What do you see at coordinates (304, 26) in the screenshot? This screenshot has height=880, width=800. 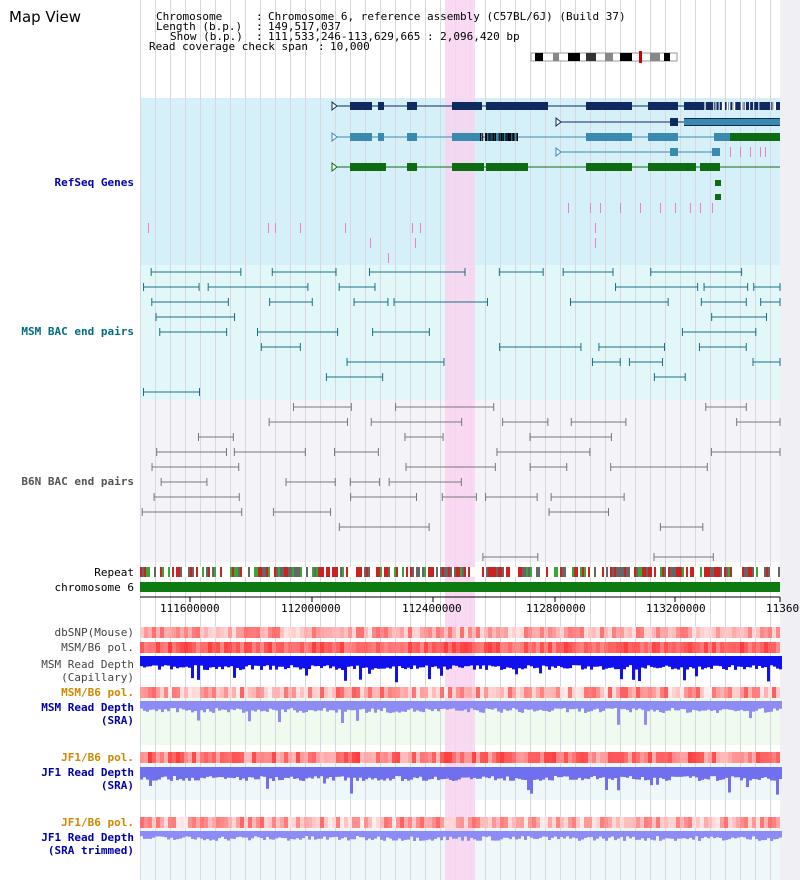 I see `length-value: 149,517,037` at bounding box center [304, 26].